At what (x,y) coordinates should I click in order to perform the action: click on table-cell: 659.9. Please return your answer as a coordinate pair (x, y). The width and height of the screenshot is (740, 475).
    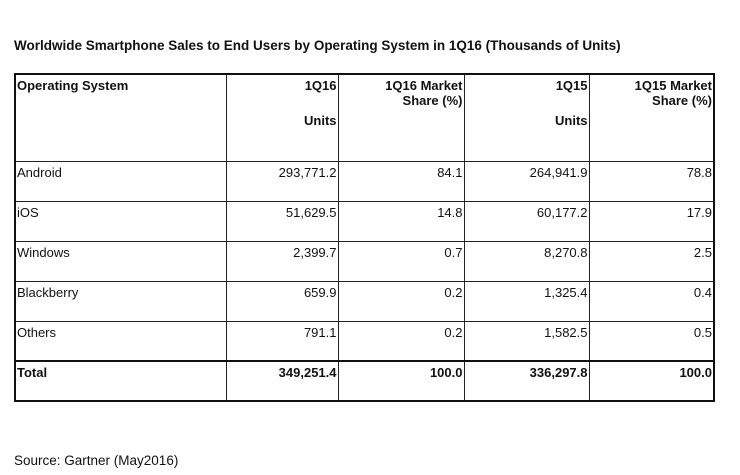
    Looking at the image, I should click on (282, 301).